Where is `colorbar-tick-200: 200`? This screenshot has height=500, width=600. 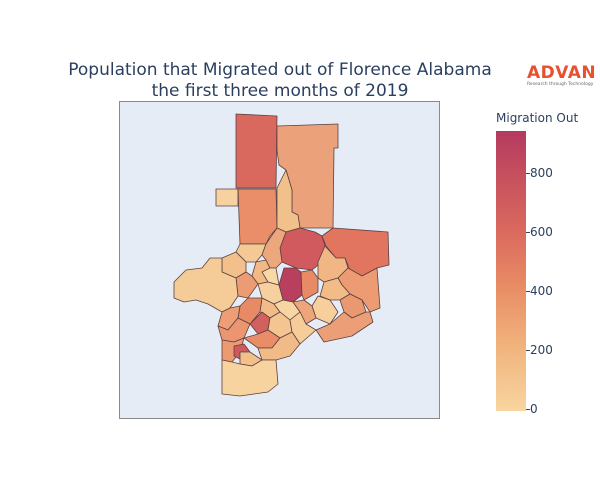 colorbar-tick-200: 200 is located at coordinates (541, 350).